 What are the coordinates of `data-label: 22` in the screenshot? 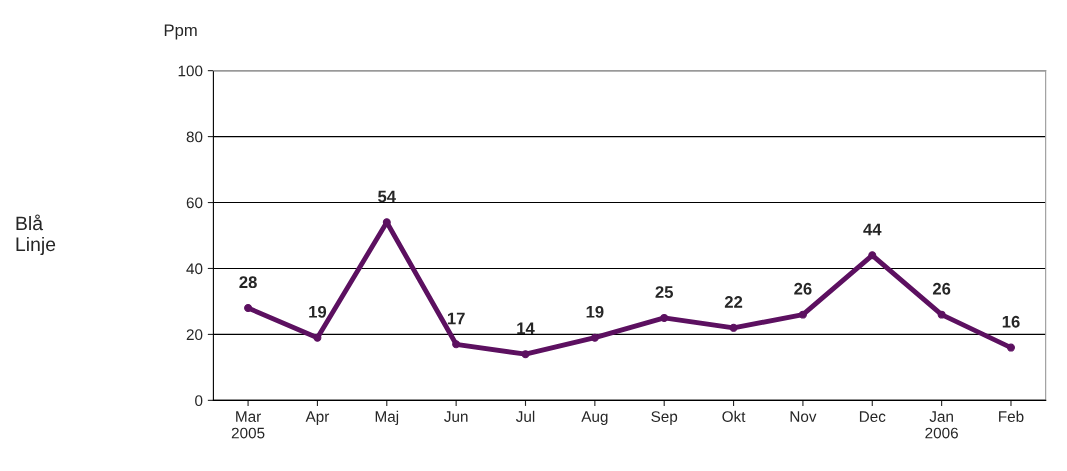 It's located at (733, 302).